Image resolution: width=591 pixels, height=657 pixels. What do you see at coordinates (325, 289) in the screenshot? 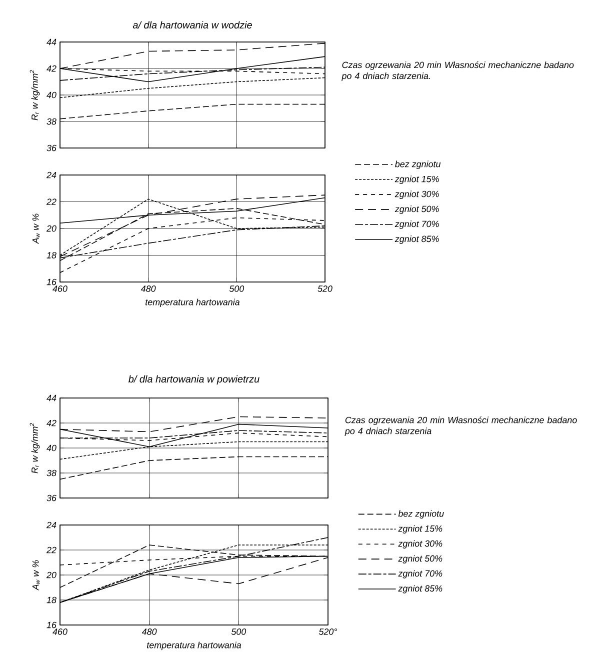
I see `x-tick-label: 520` at bounding box center [325, 289].